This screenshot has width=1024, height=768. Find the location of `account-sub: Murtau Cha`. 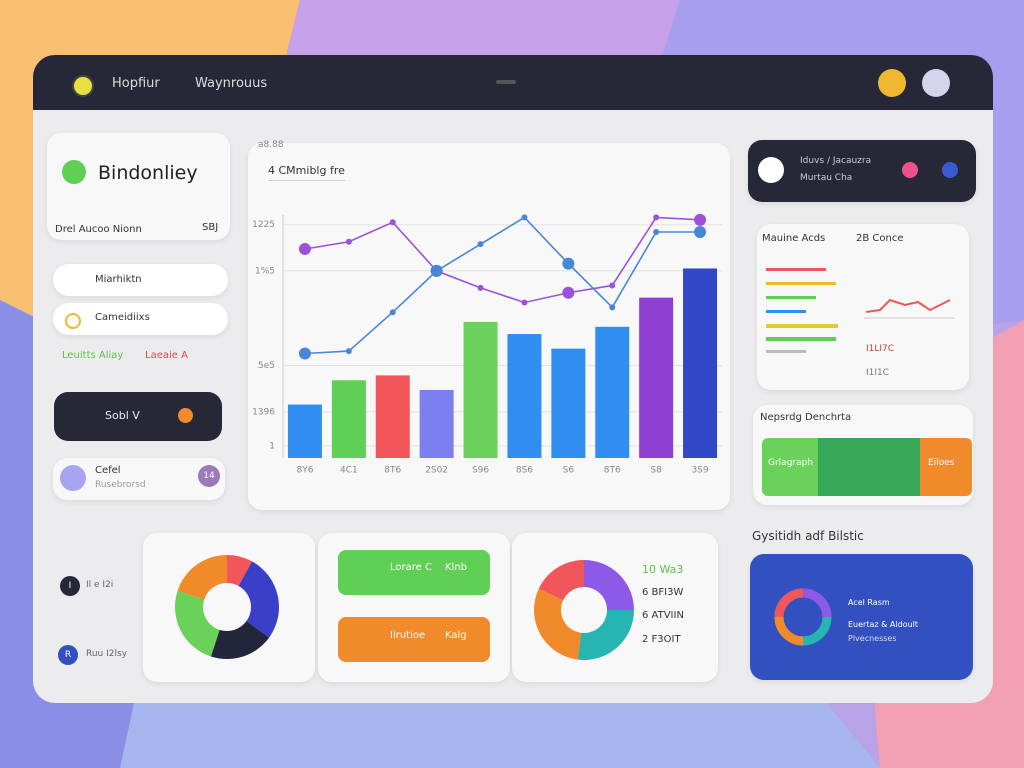

account-sub: Murtau Cha is located at coordinates (826, 178).